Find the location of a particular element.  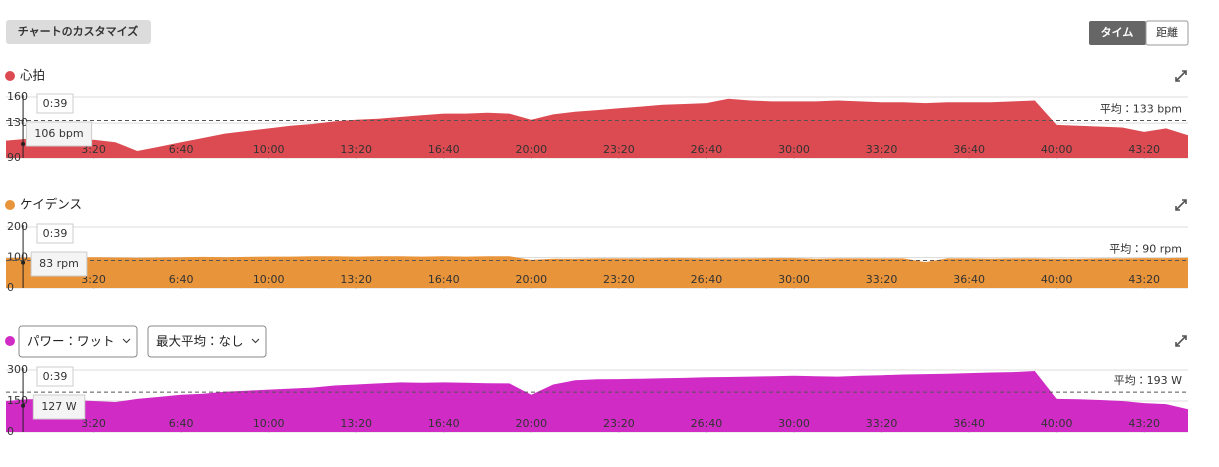

y-tick-label: 160 is located at coordinates (17, 96).